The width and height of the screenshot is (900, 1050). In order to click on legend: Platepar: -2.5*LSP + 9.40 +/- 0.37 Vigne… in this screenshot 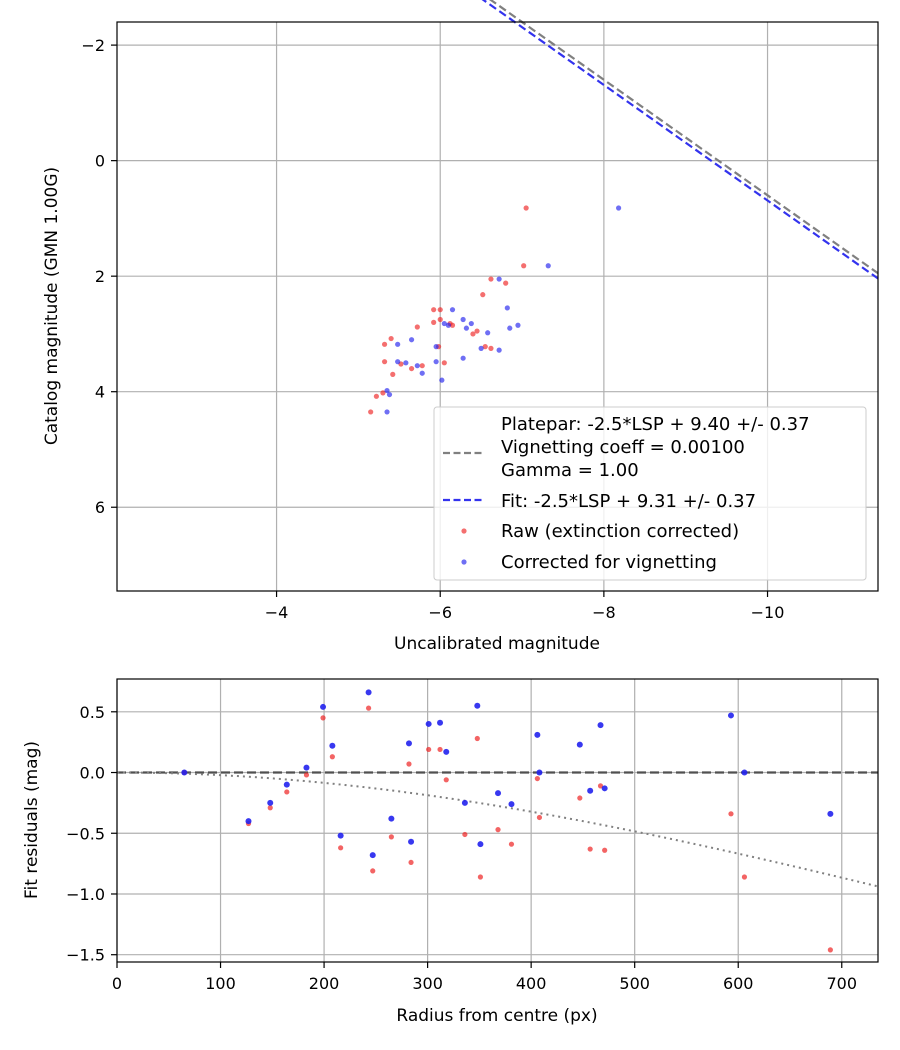, I will do `click(650, 493)`.